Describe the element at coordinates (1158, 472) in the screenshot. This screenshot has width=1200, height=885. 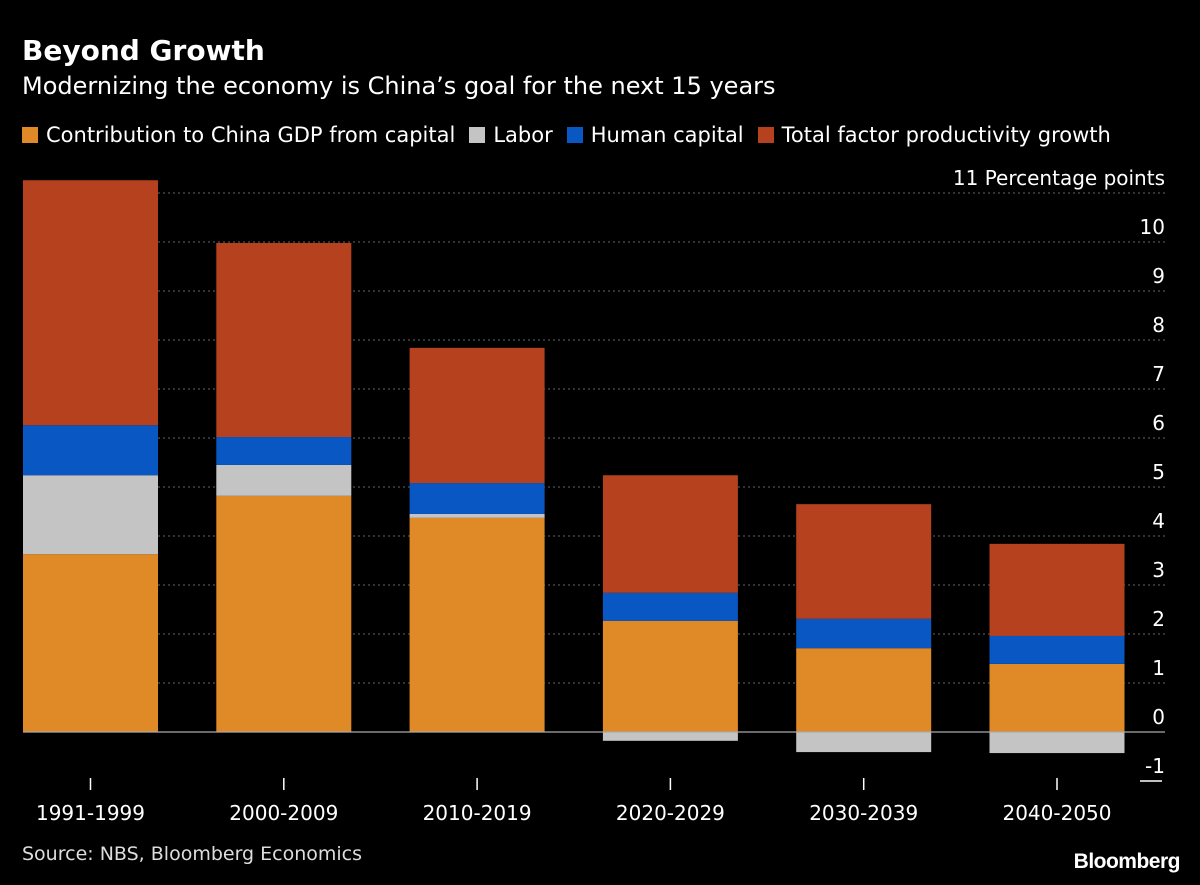
I see `y-tick-label: 5` at that location.